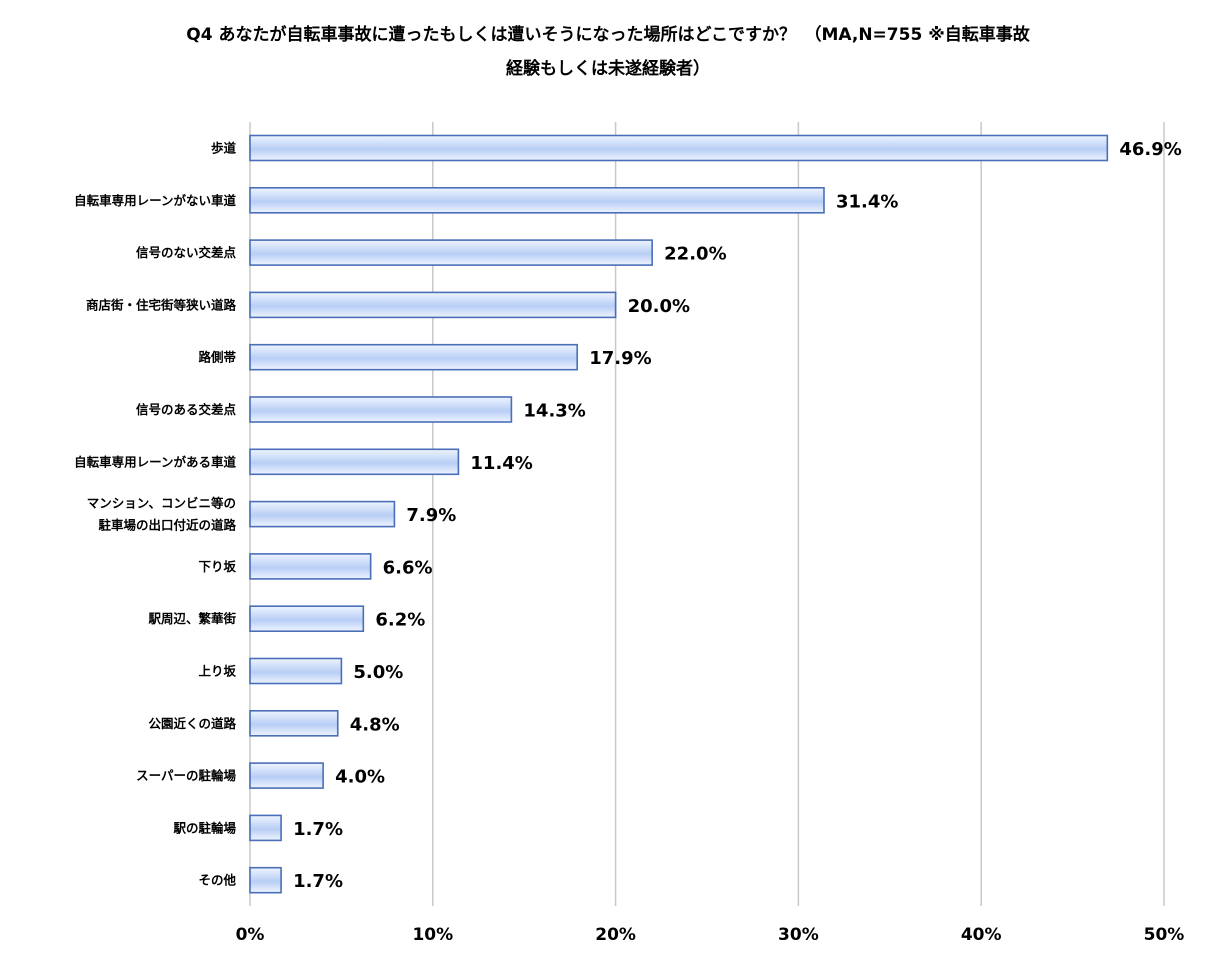  I want to click on x-tick-label: 40%, so click(981, 935).